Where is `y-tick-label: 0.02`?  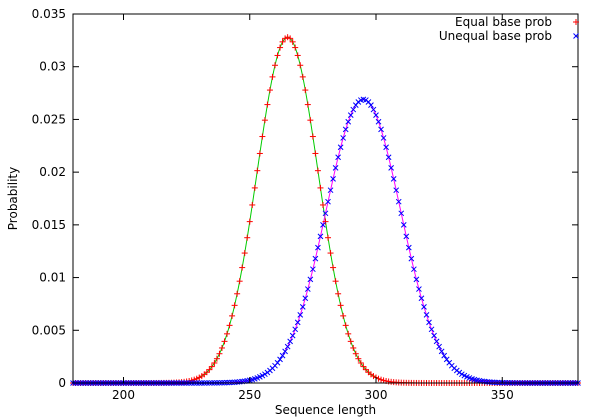
y-tick-label: 0.02 is located at coordinates (52, 172).